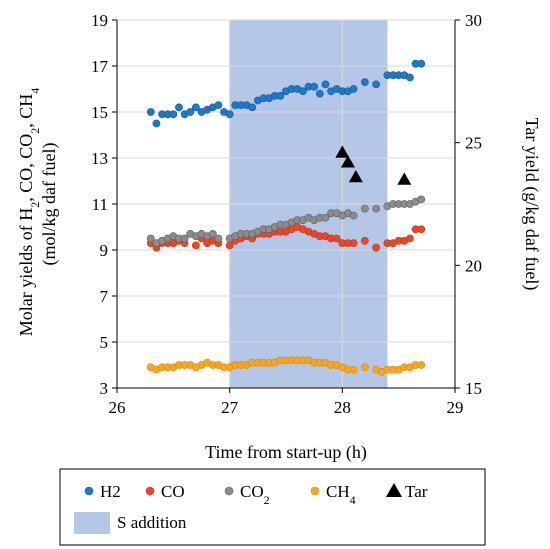  Describe the element at coordinates (394, 490) in the screenshot. I see `legend-marker-tar` at that location.